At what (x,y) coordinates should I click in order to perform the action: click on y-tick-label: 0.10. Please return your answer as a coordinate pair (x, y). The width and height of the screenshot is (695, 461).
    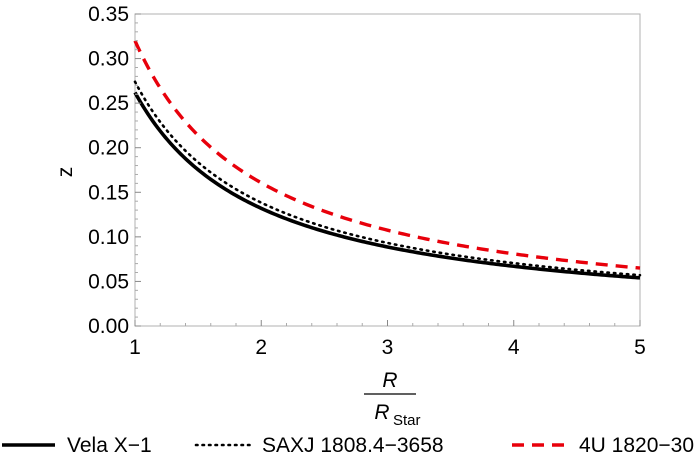
    Looking at the image, I should click on (108, 237).